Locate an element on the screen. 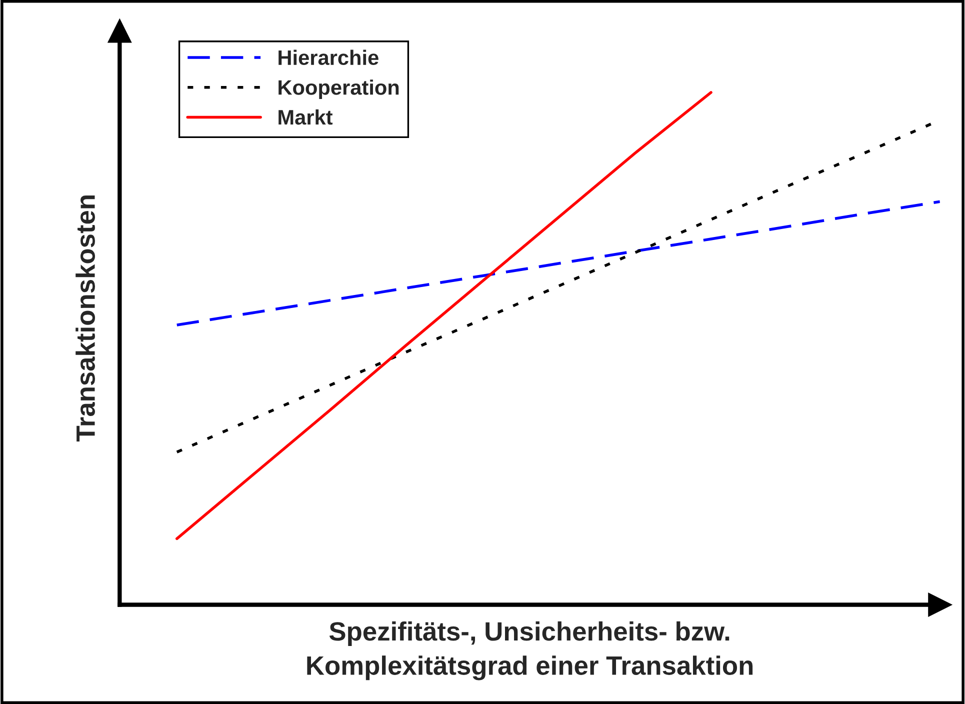 The image size is (965, 704). legend-label: Markt is located at coordinates (305, 117).